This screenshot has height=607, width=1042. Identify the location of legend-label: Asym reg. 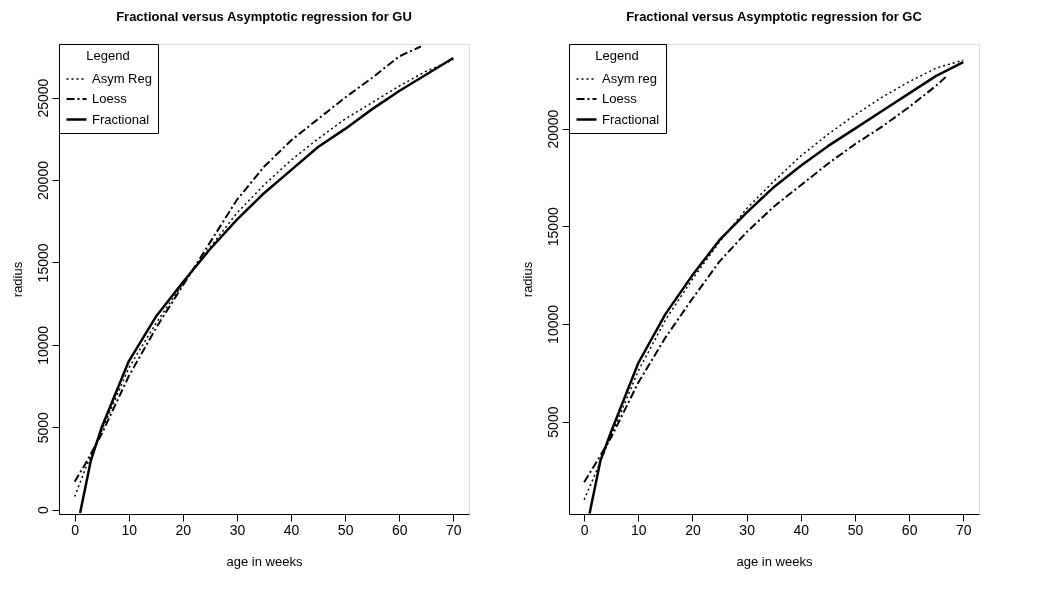
(629, 78).